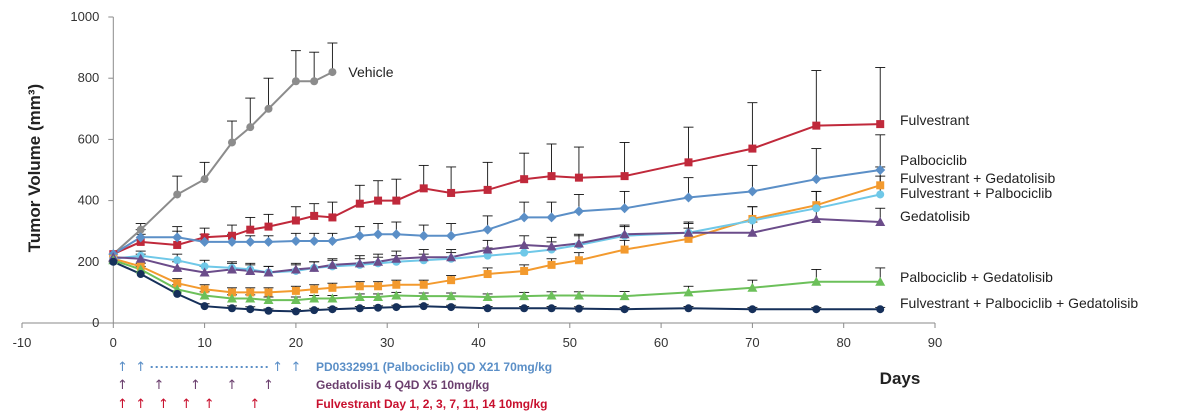 The width and height of the screenshot is (1186, 418). I want to click on x-tick-label: 80, so click(843, 342).